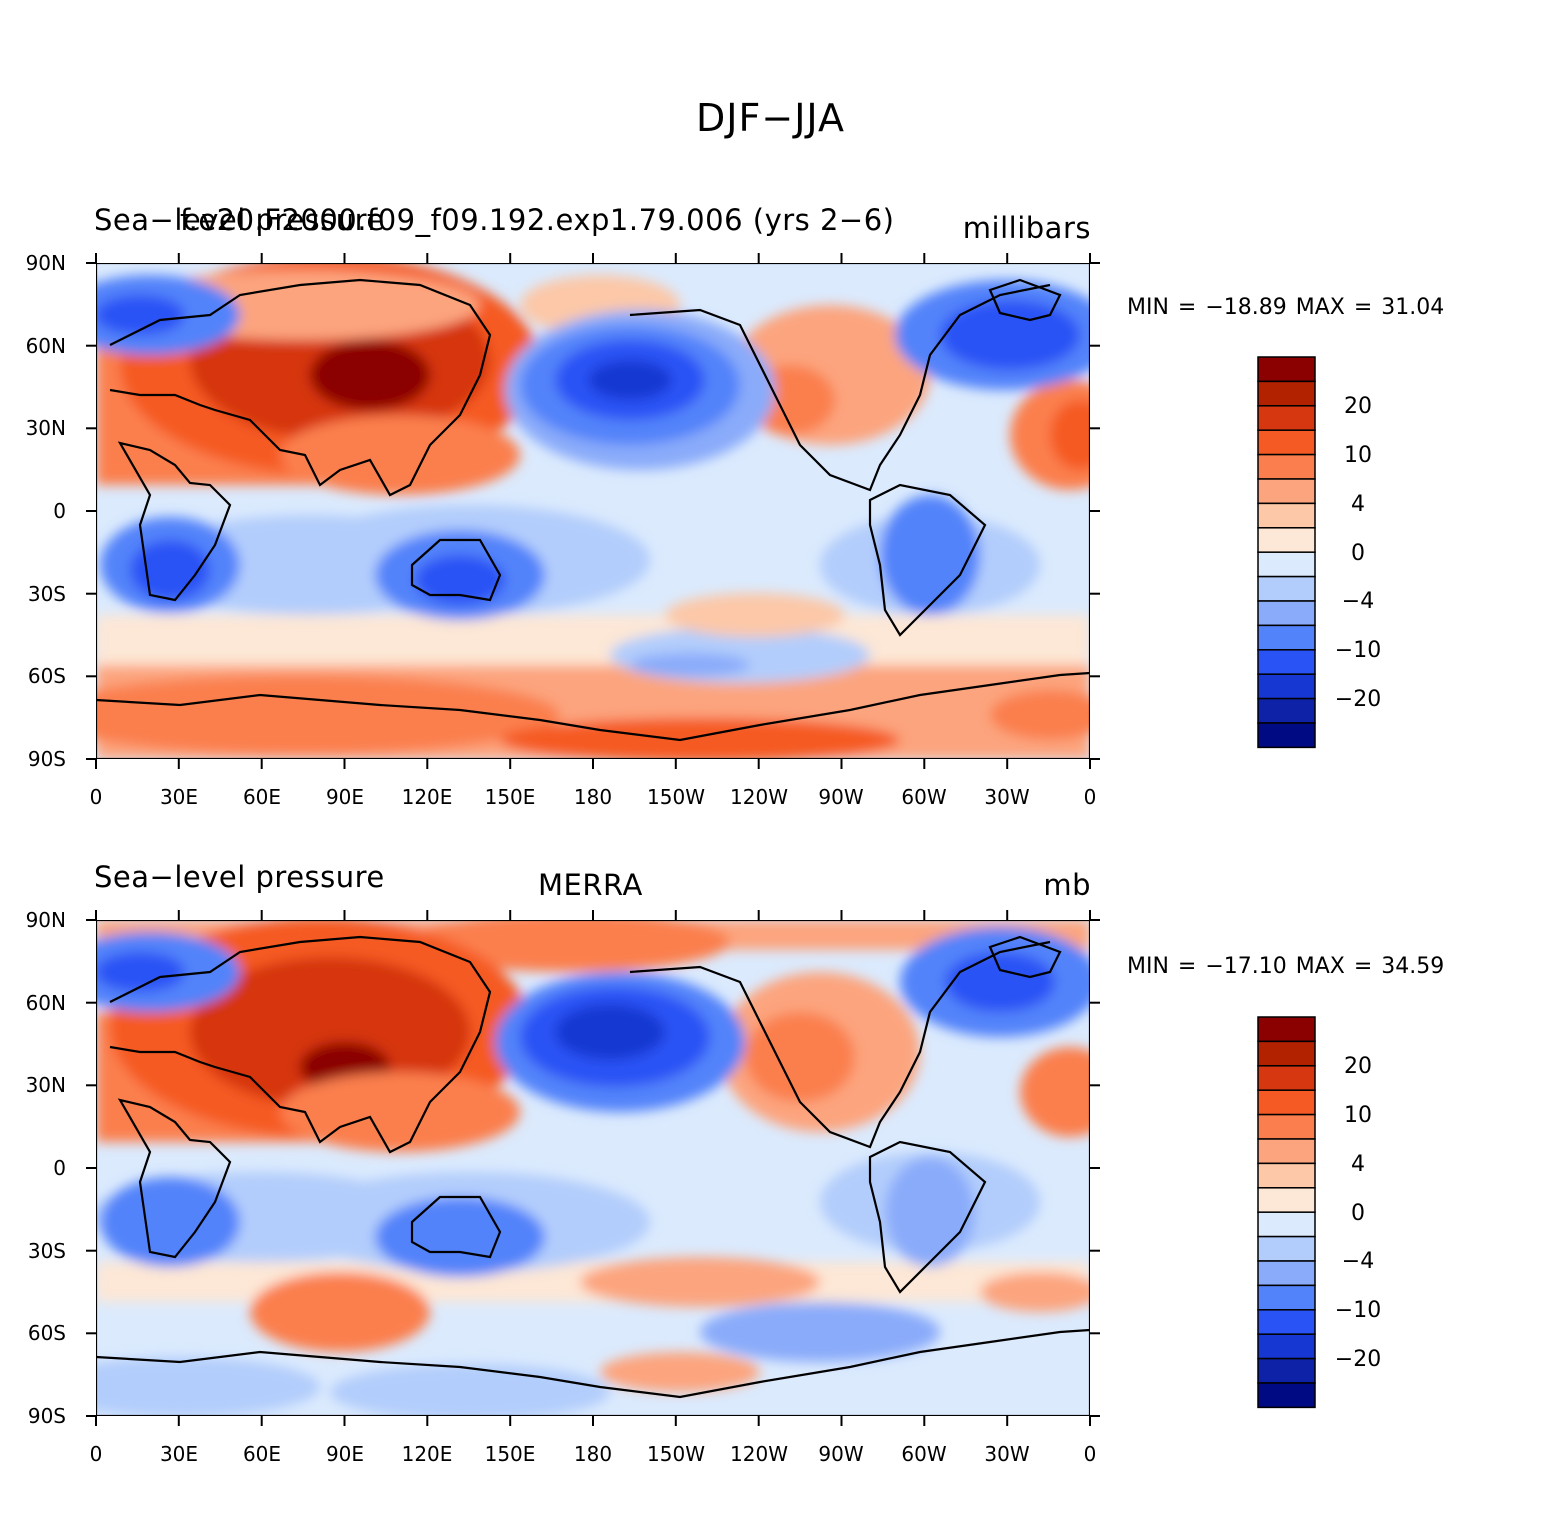  I want to click on min-max-readout: MIN = −17.10 MAX = 34.59, so click(1286, 966).